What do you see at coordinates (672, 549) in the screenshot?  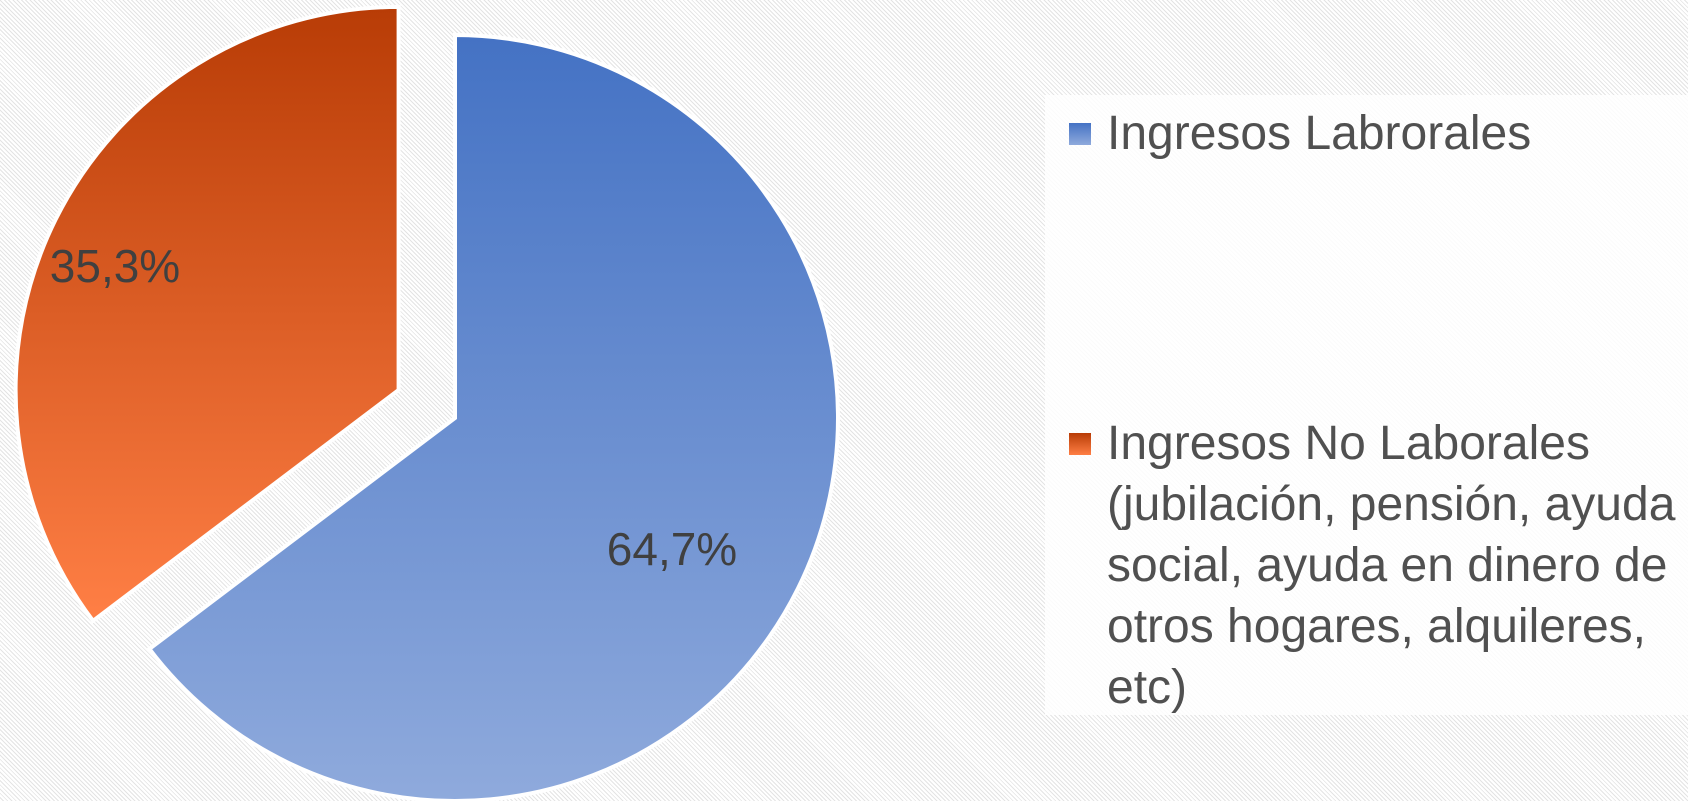 I see `data-label: 64,7%` at bounding box center [672, 549].